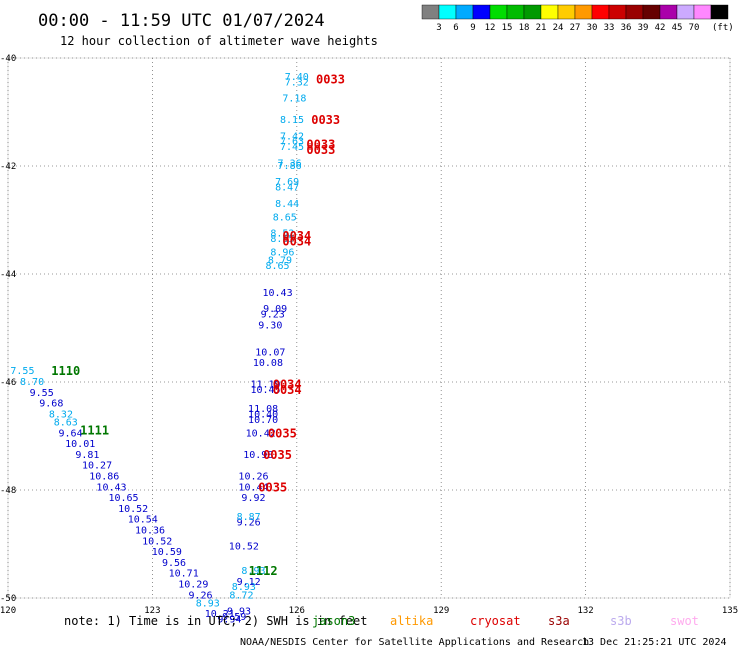  What do you see at coordinates (292, 120) in the screenshot?
I see `wave-height-point: 8.15` at bounding box center [292, 120].